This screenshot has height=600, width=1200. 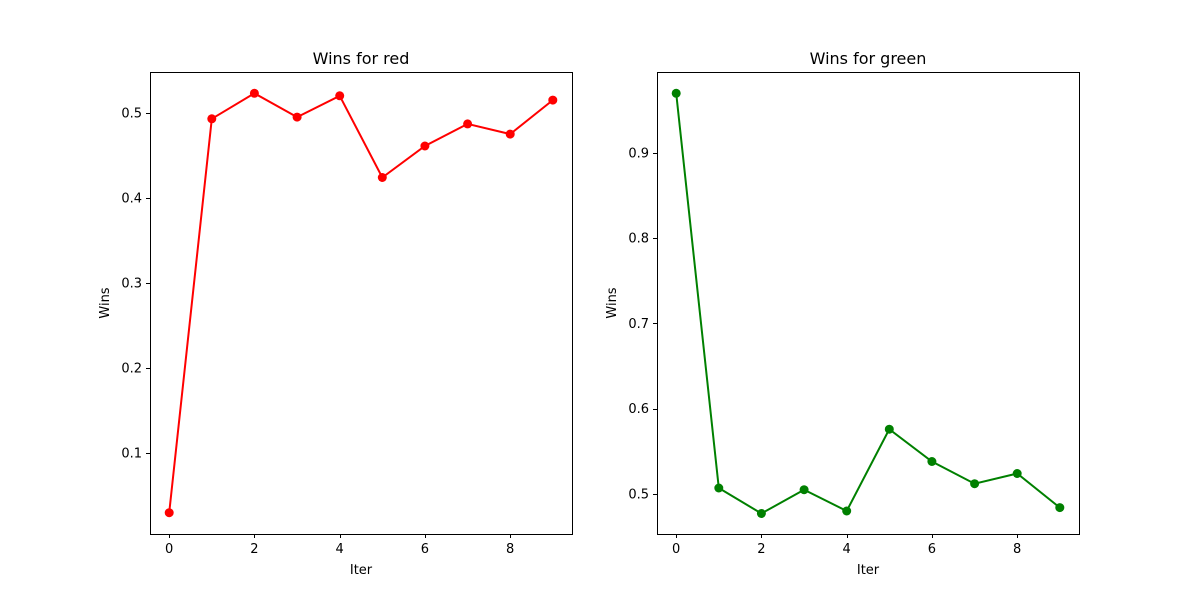 I want to click on green-y-axis: 0.5 0.6 0.7 0.8 0.9, so click(x=642, y=324).